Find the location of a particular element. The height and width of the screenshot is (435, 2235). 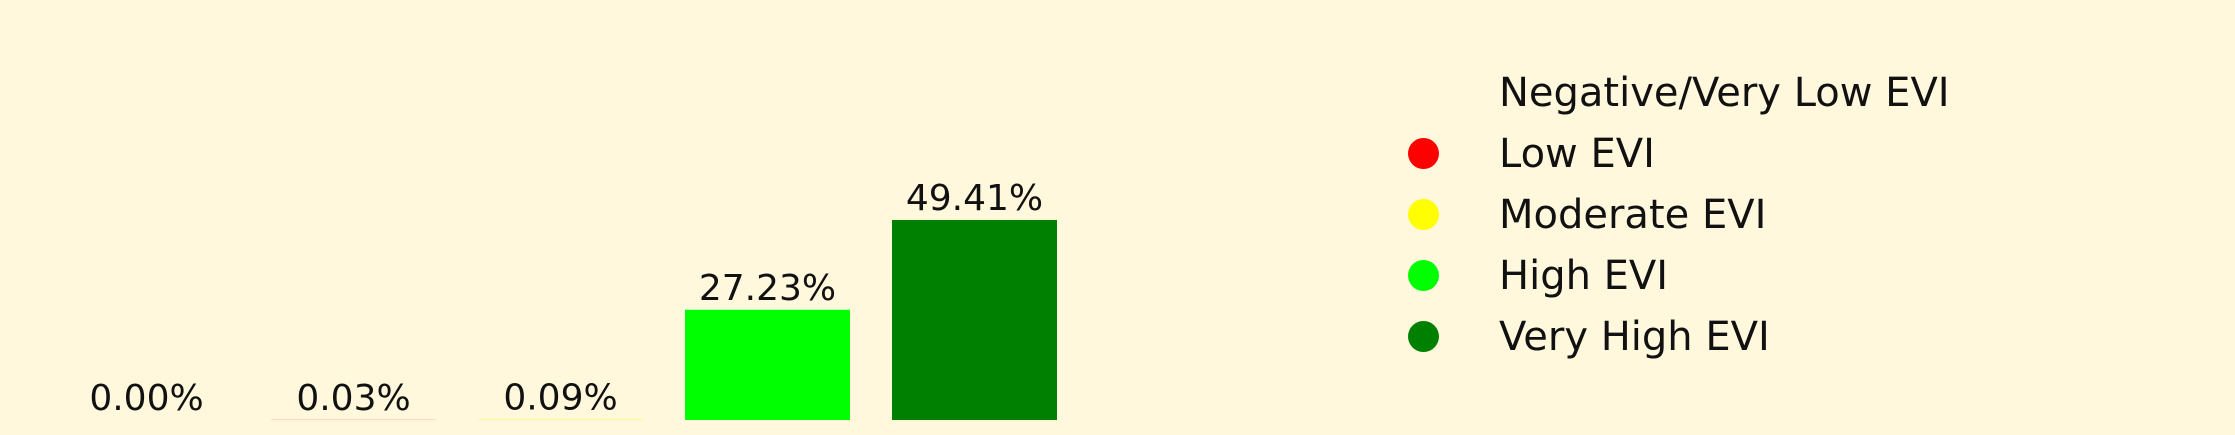

legend-item: Moderate EVI is located at coordinates (1672, 214).